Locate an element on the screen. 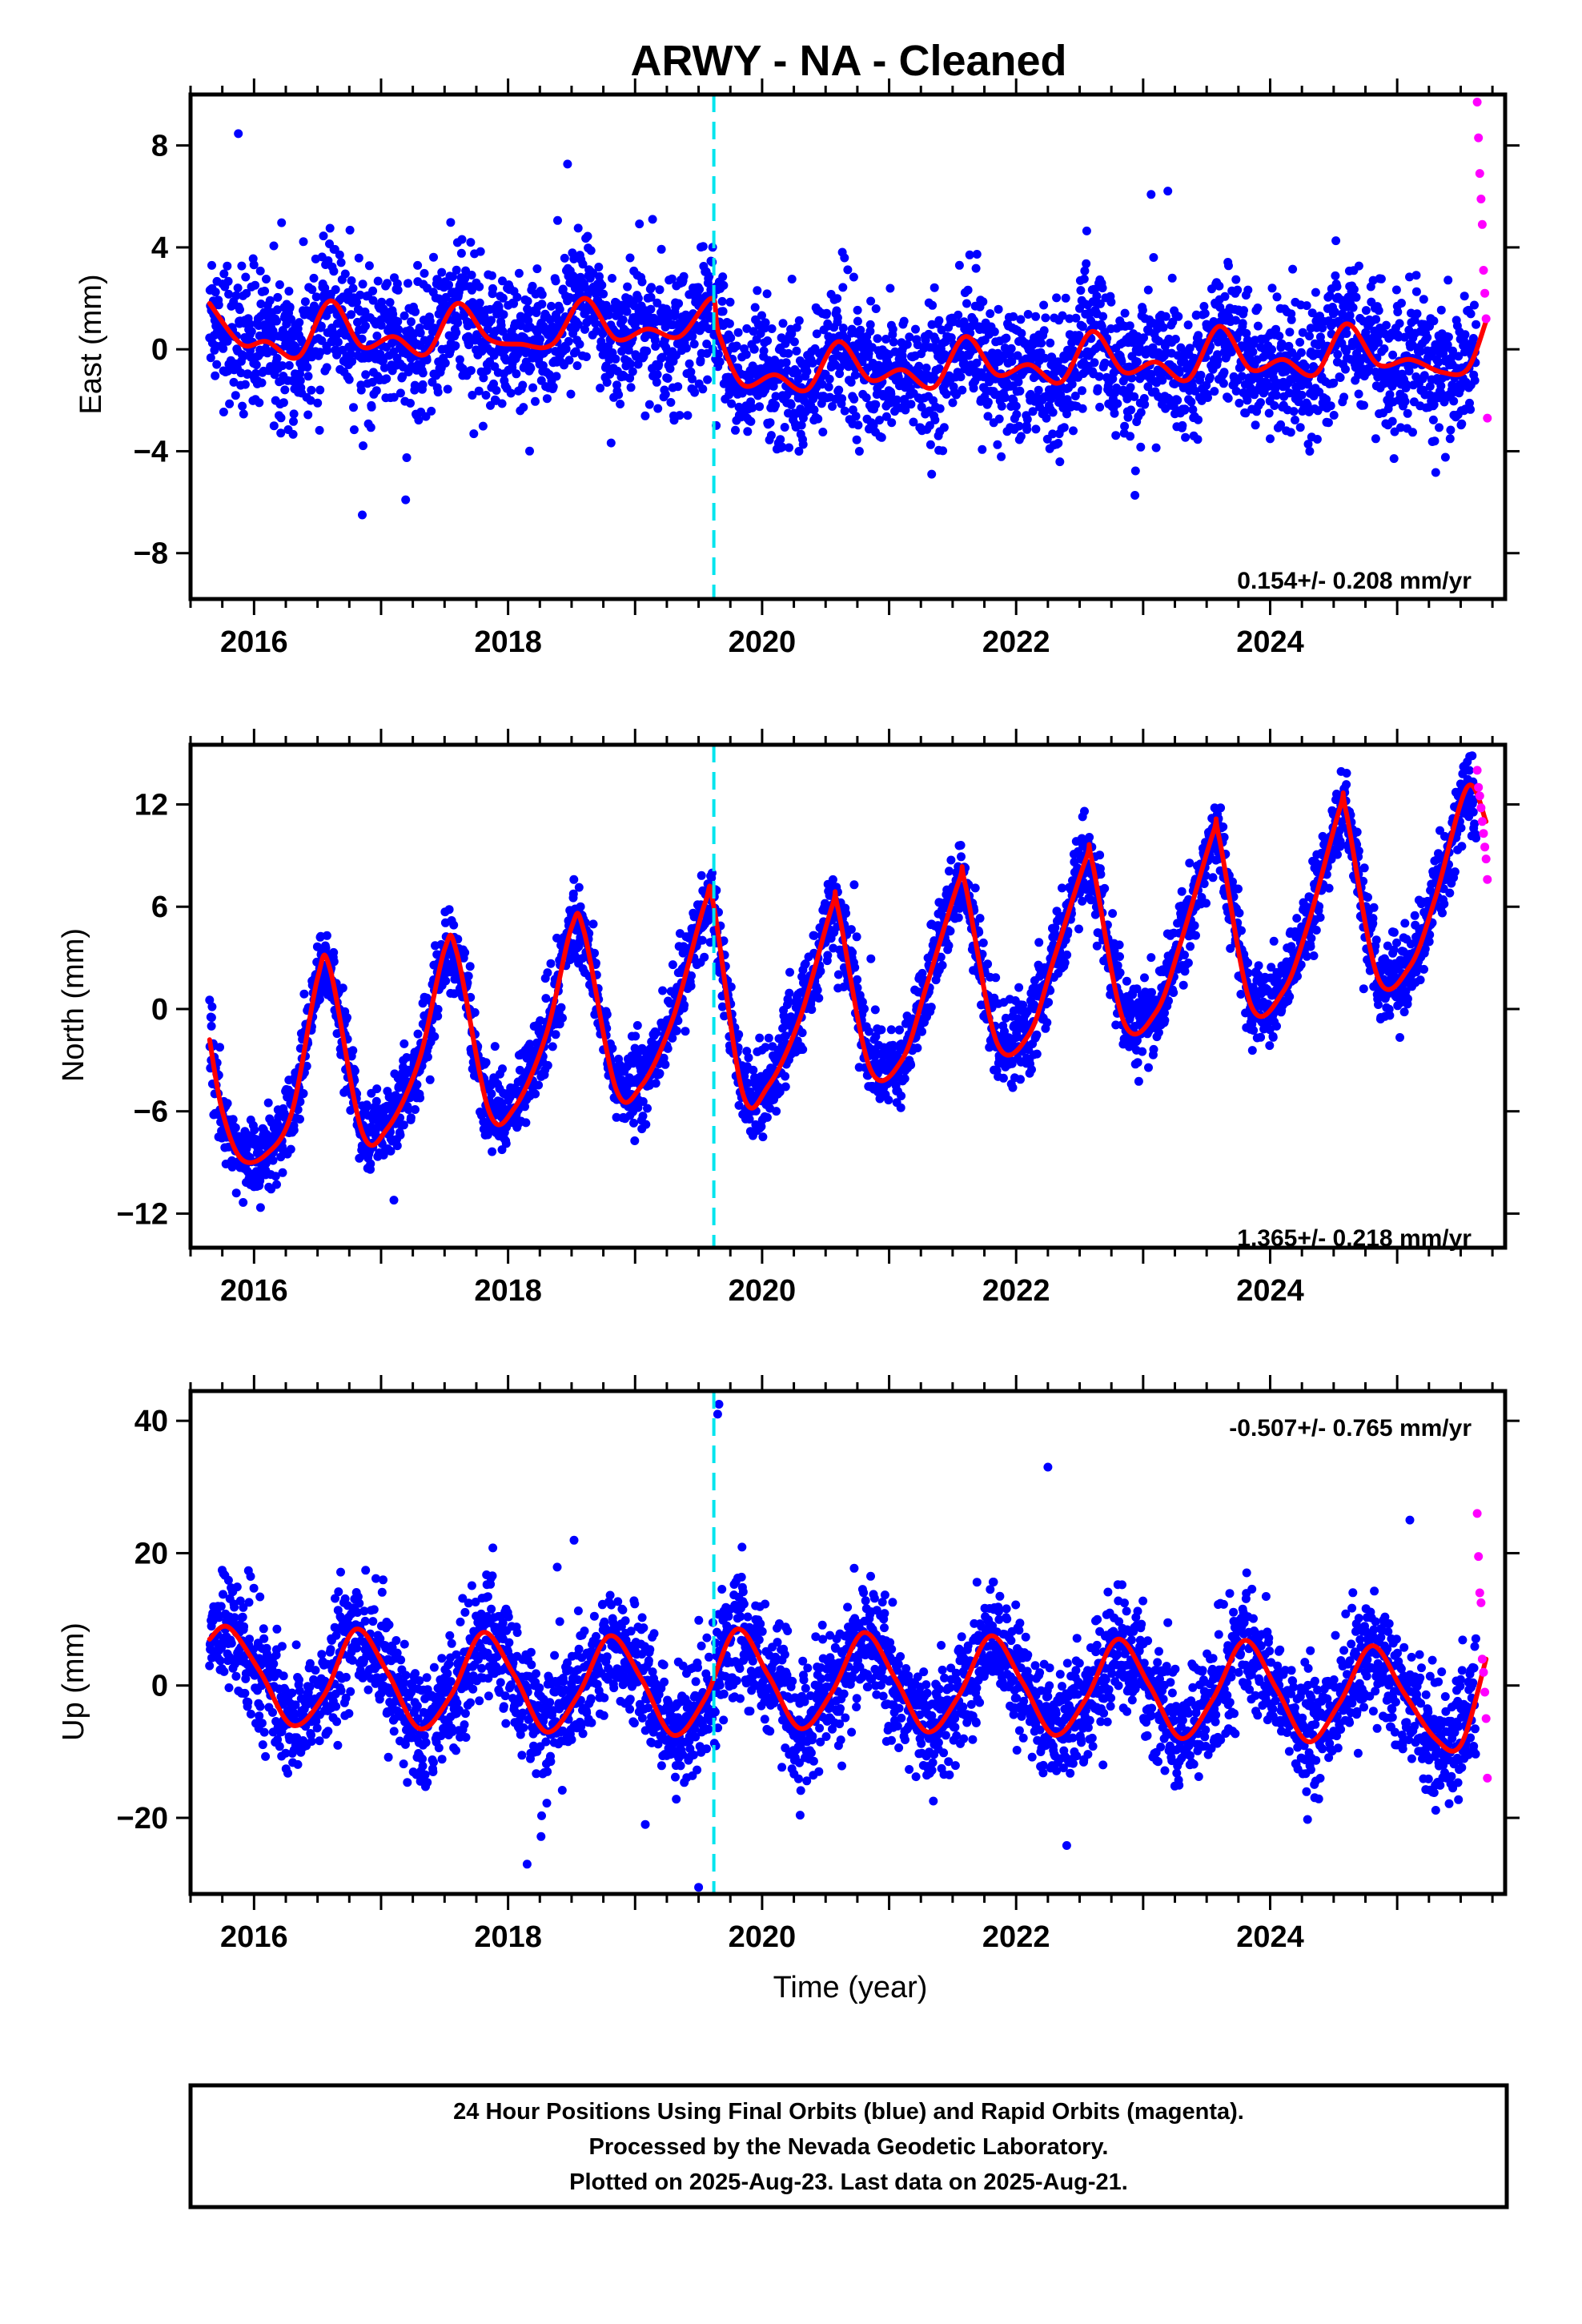  y-tick-label: −4 is located at coordinates (151, 451).